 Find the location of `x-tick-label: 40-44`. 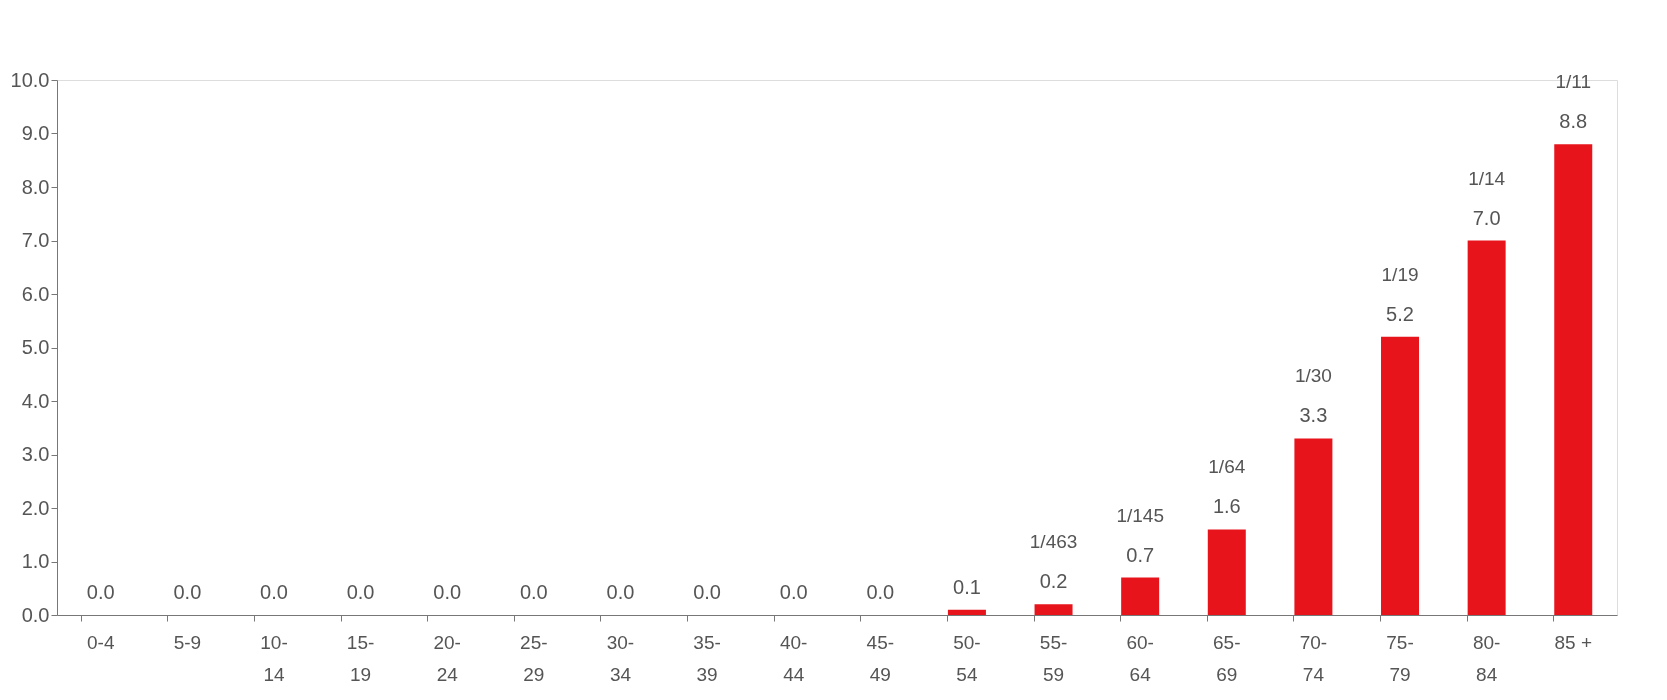

x-tick-label: 40-44 is located at coordinates (793, 658).